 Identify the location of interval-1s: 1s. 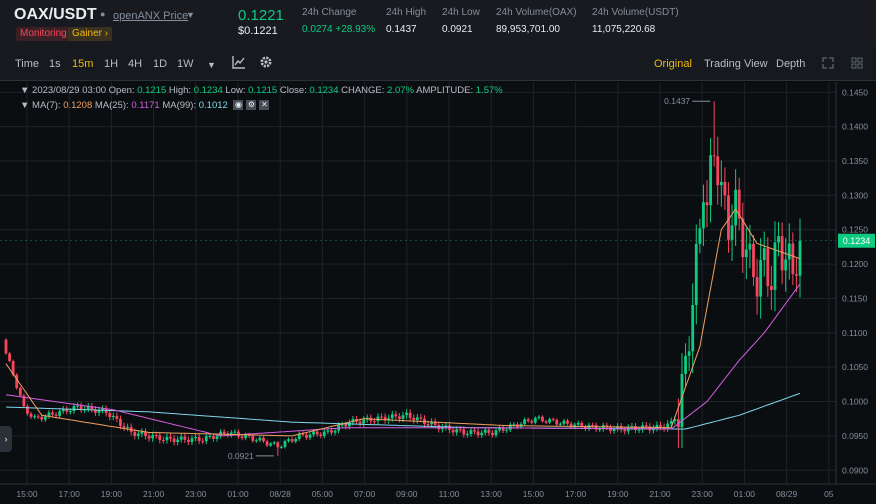
(55, 64).